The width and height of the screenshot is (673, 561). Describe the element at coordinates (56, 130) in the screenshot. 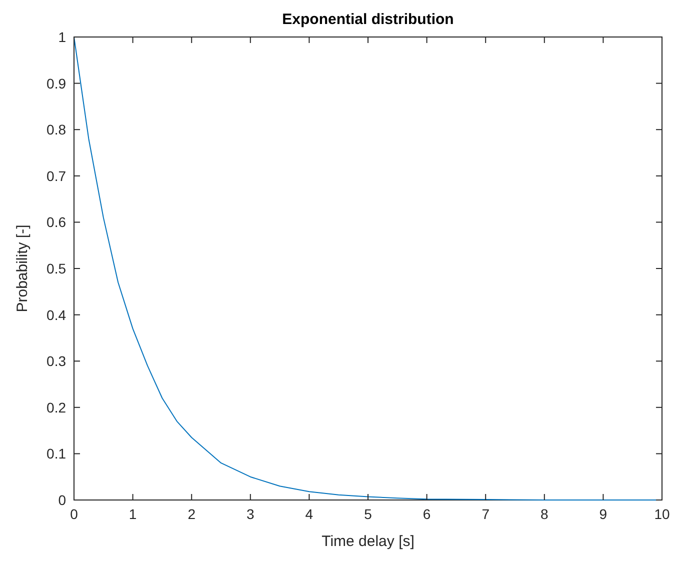

I see `y-tick-label: 0.8` at that location.